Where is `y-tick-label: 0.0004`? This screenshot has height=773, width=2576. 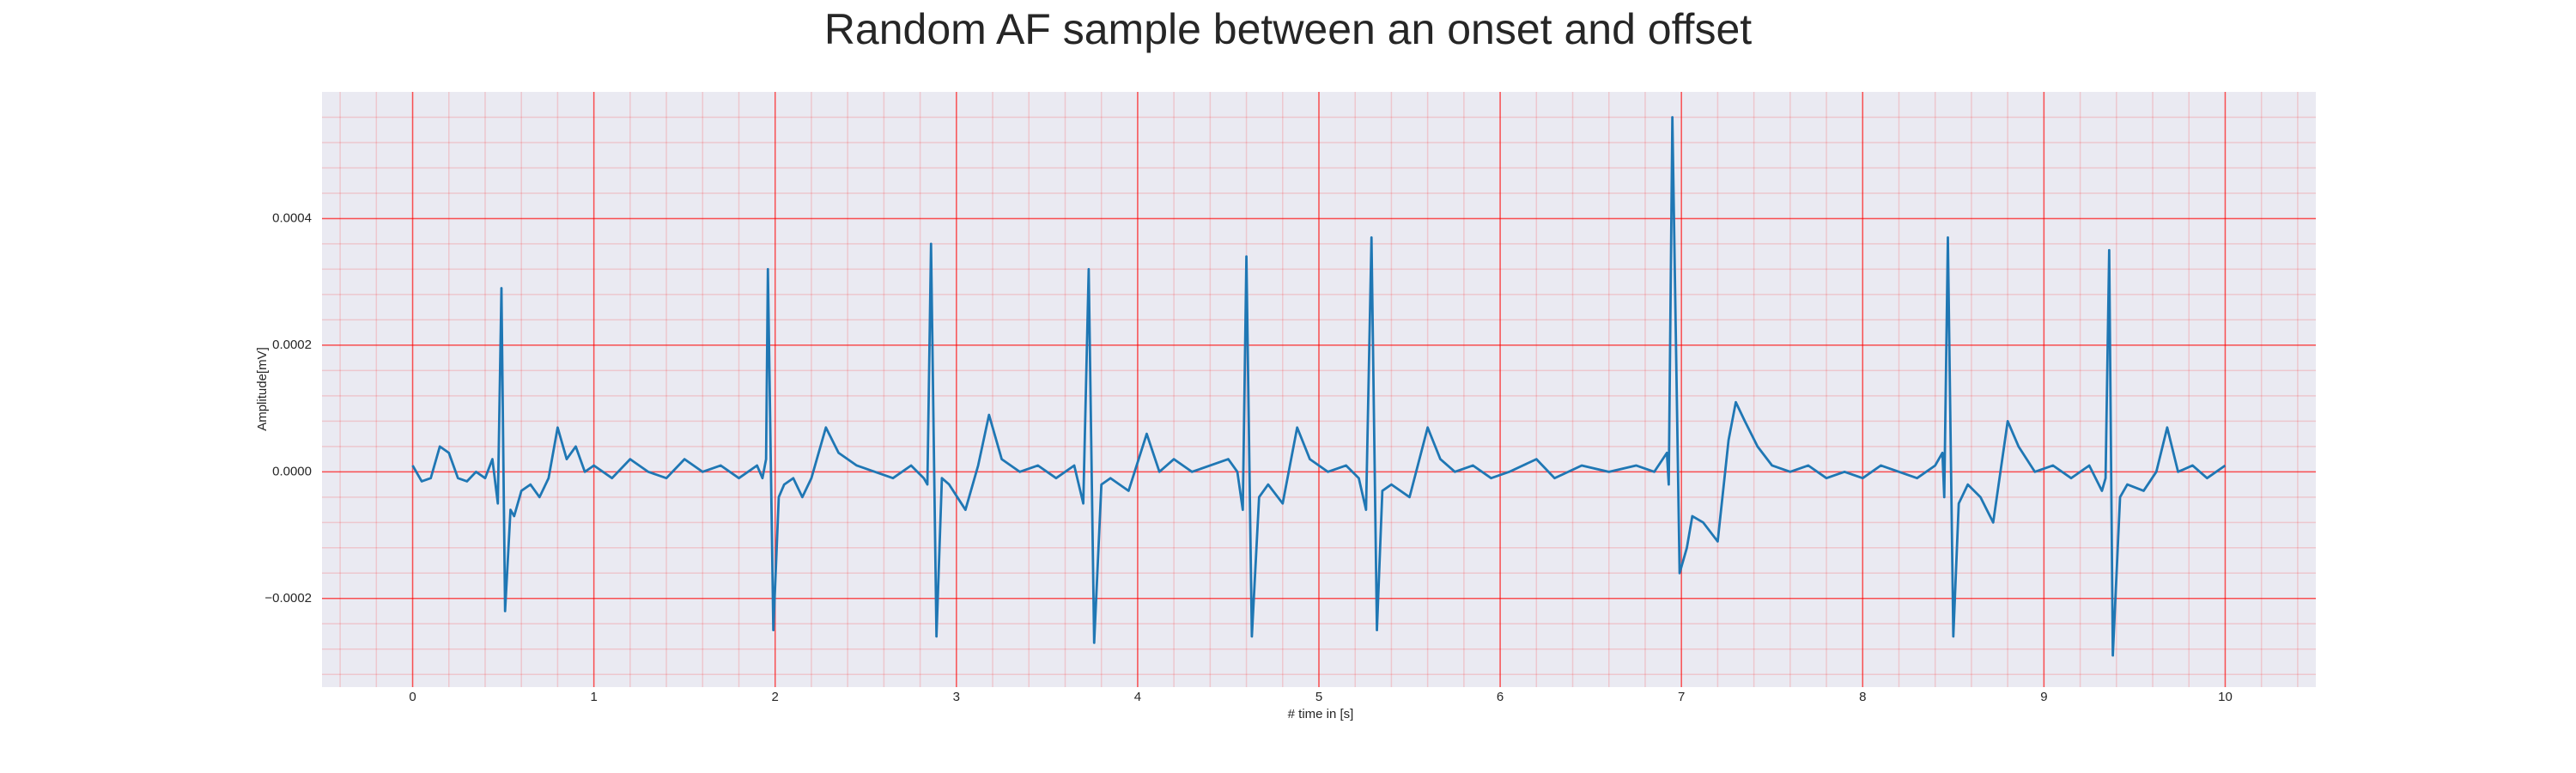
y-tick-label: 0.0004 is located at coordinates (292, 217).